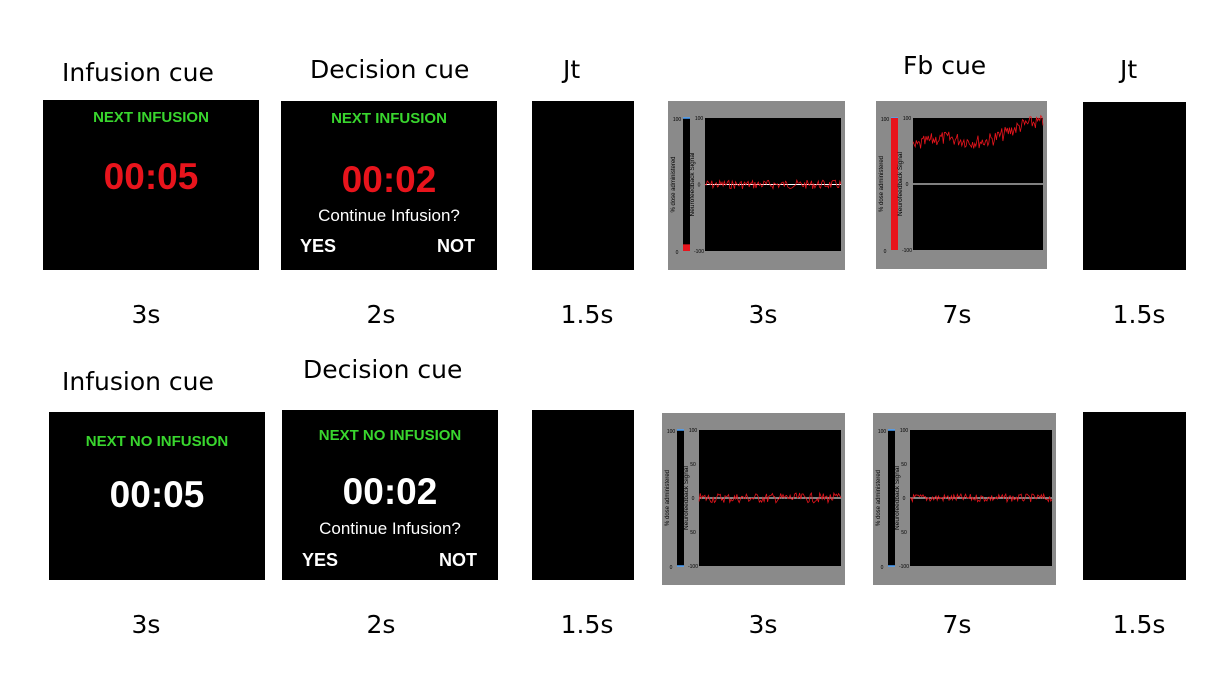 The height and width of the screenshot is (693, 1226). I want to click on duration-row1-1: 3s, so click(146, 314).